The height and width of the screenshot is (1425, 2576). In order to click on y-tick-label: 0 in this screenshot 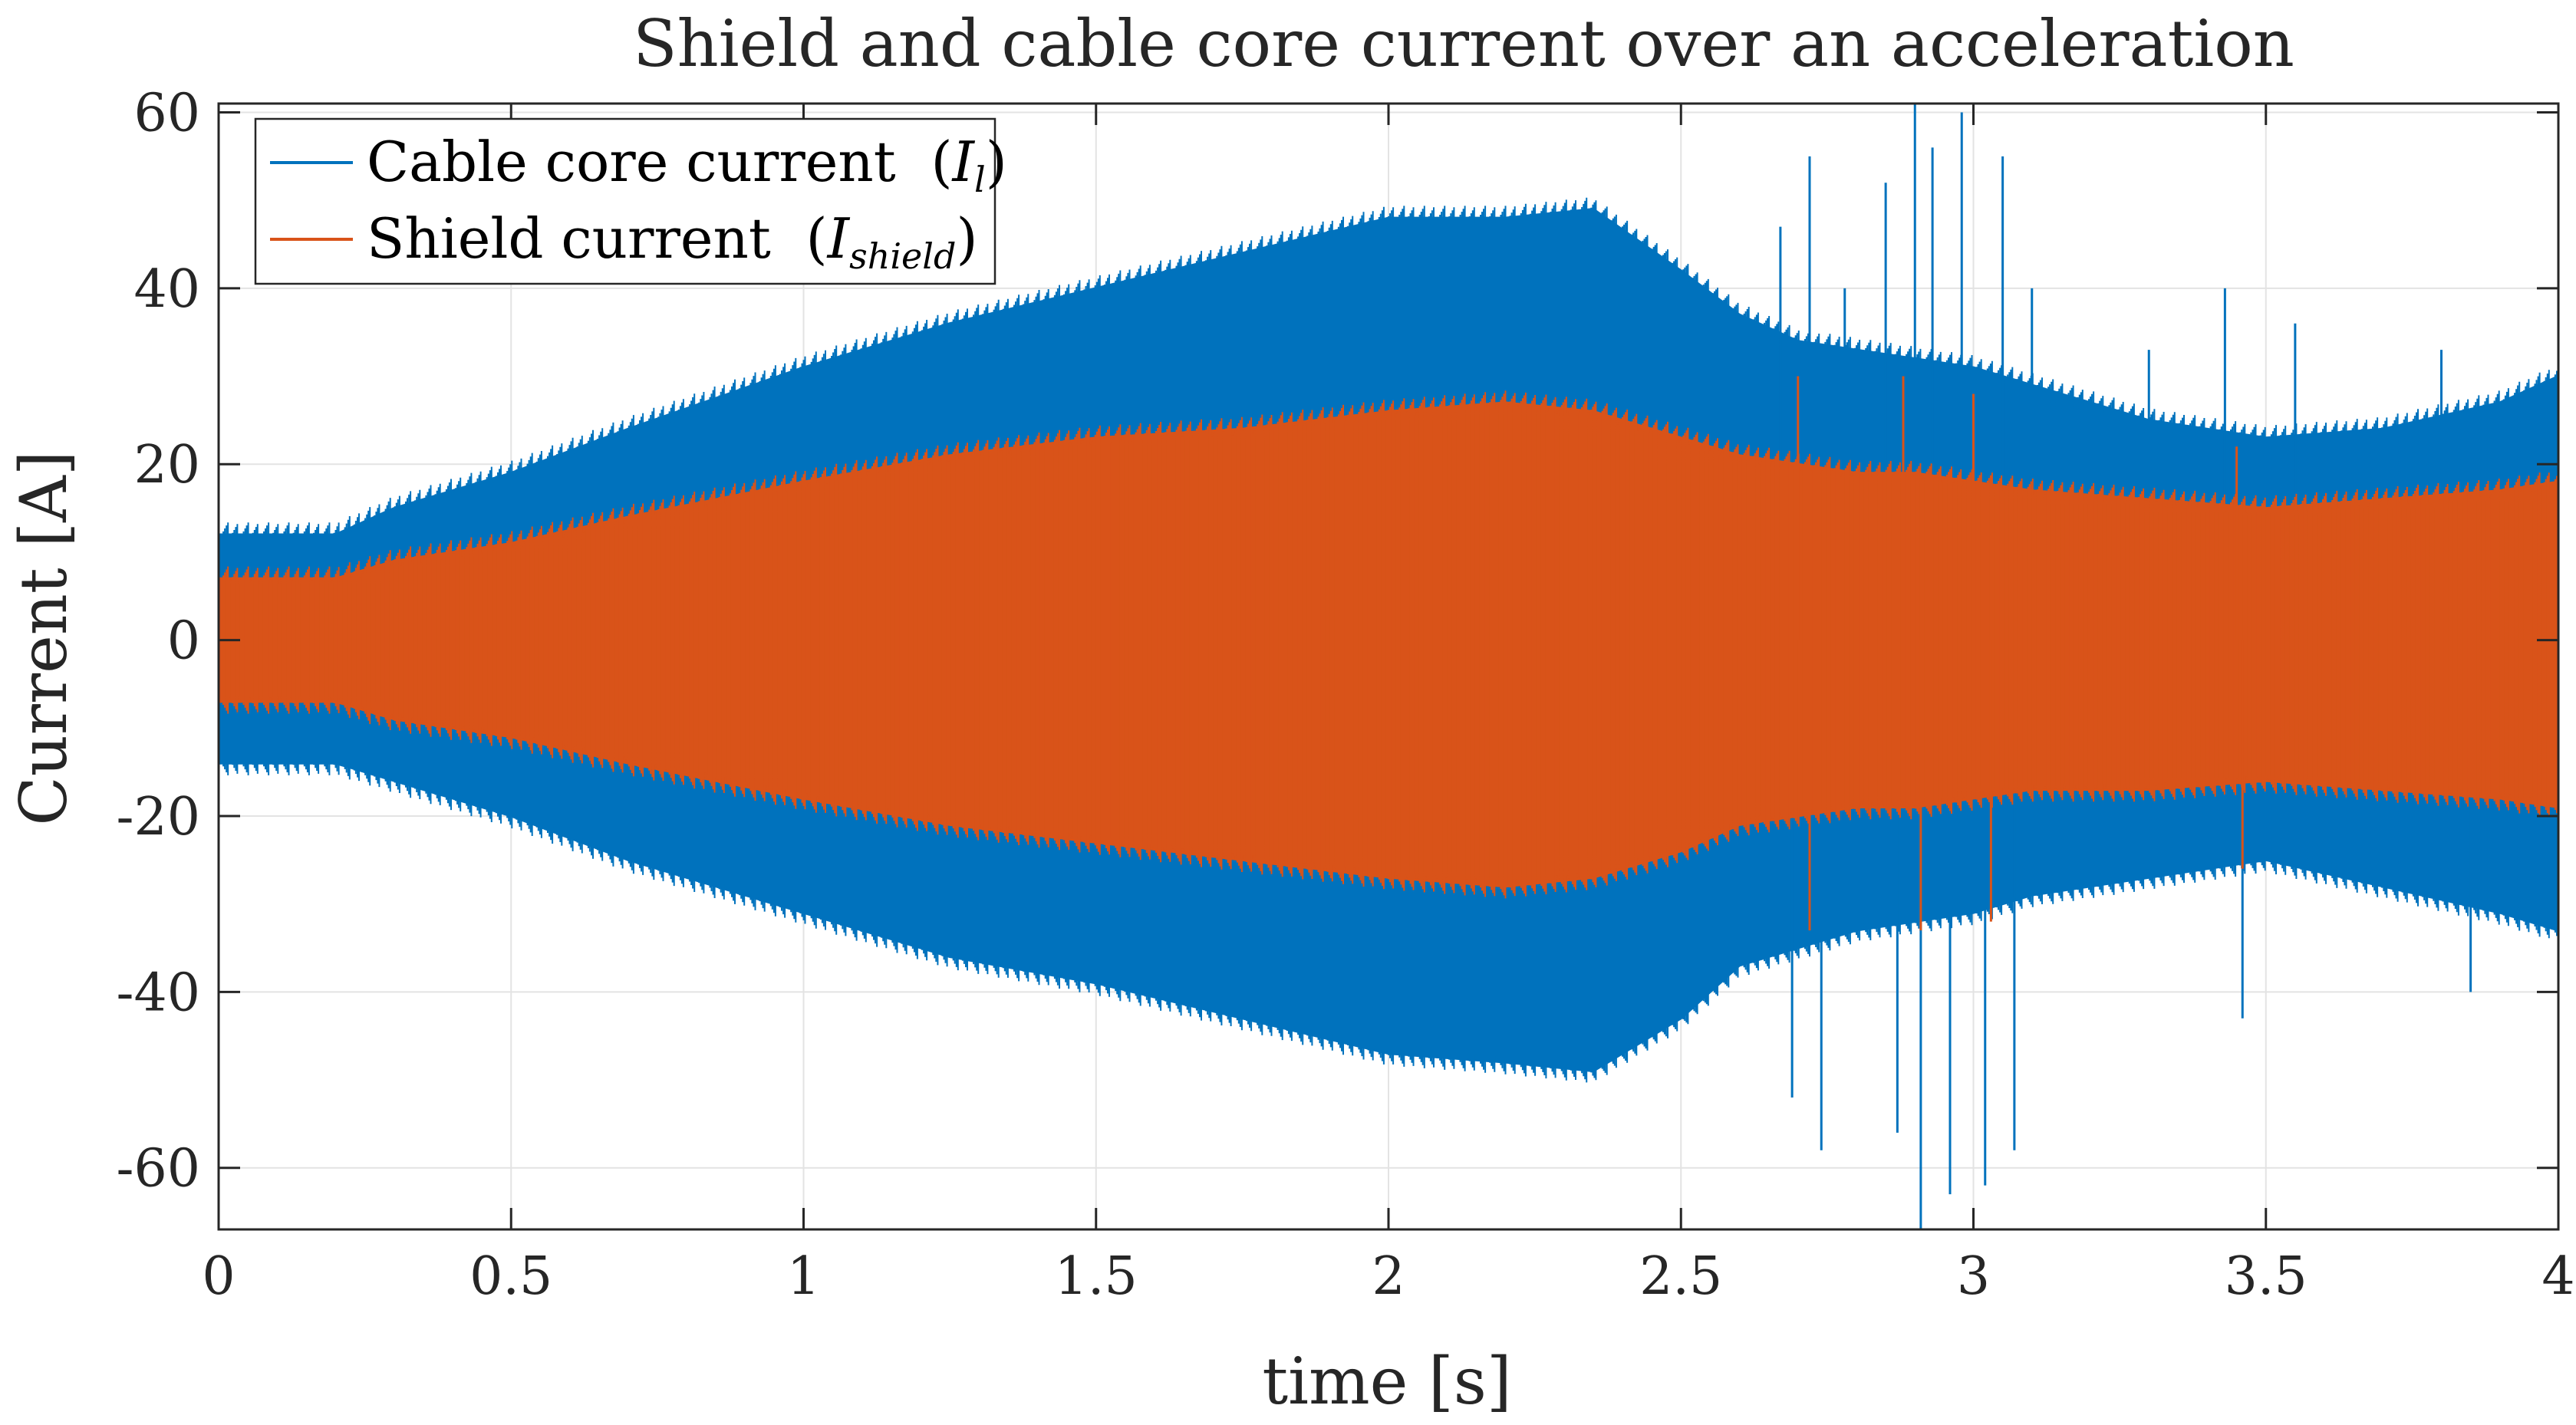, I will do `click(183, 641)`.